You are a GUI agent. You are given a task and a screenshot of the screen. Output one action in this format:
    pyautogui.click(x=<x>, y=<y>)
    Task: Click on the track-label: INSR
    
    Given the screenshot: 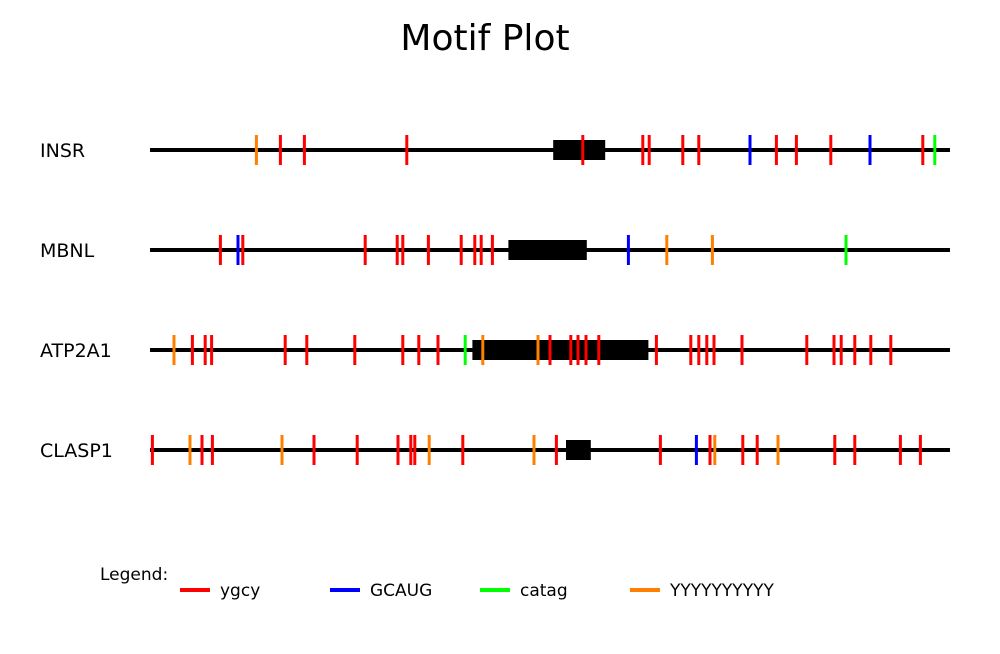 What is the action you would take?
    pyautogui.click(x=62, y=151)
    